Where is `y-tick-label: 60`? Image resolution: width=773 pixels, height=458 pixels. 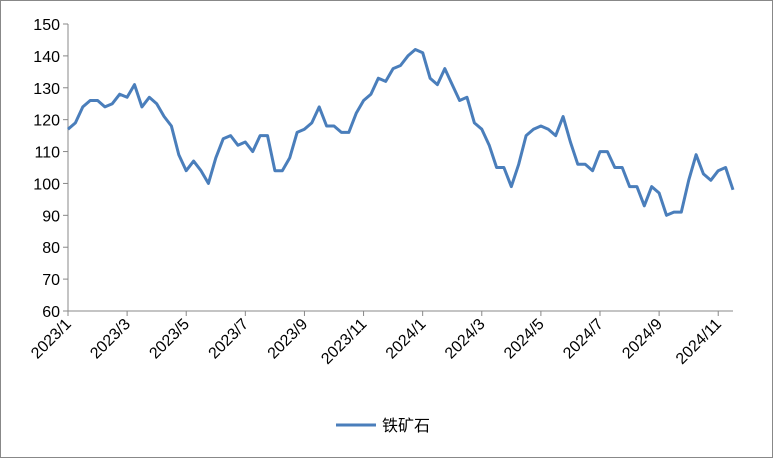 y-tick-label: 60 is located at coordinates (51, 312).